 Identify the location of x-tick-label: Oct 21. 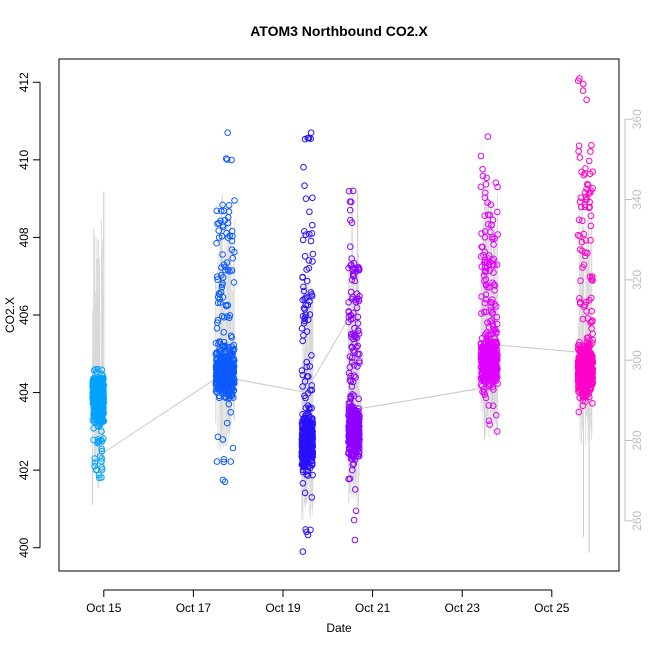
(373, 608).